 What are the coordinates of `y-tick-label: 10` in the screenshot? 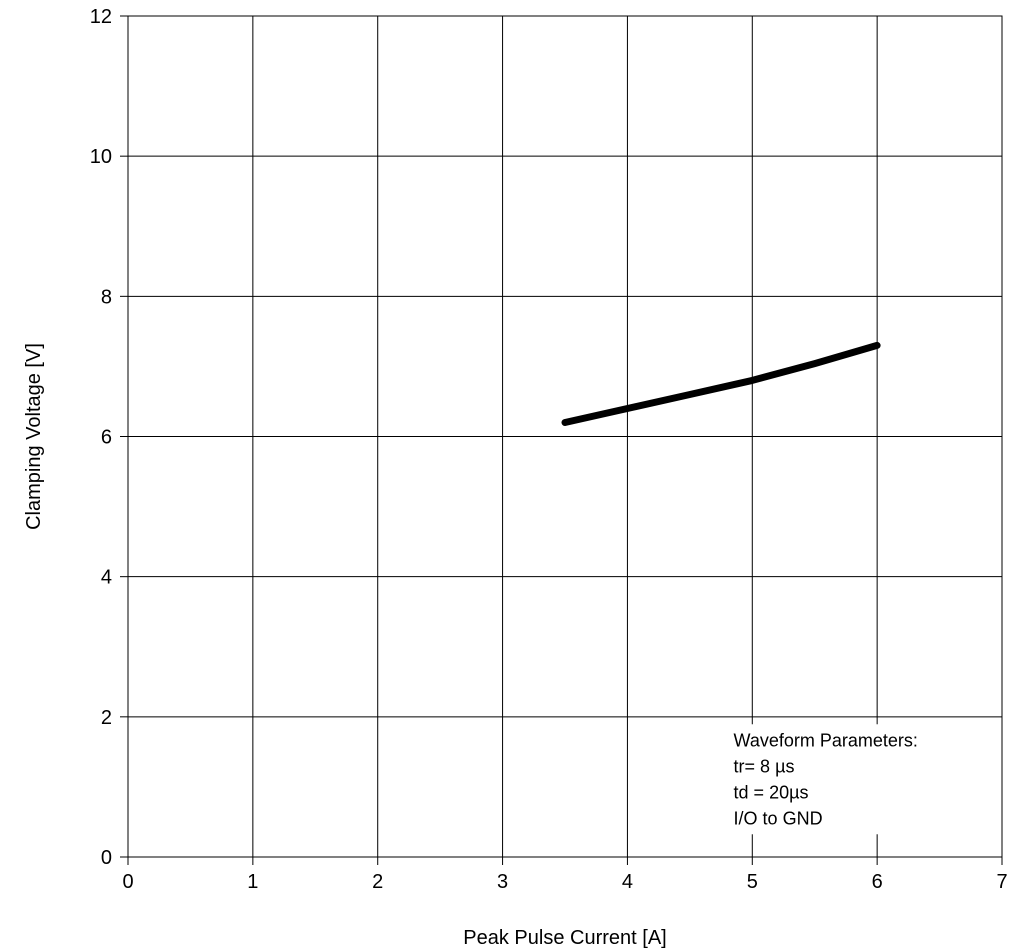 It's located at (101, 157).